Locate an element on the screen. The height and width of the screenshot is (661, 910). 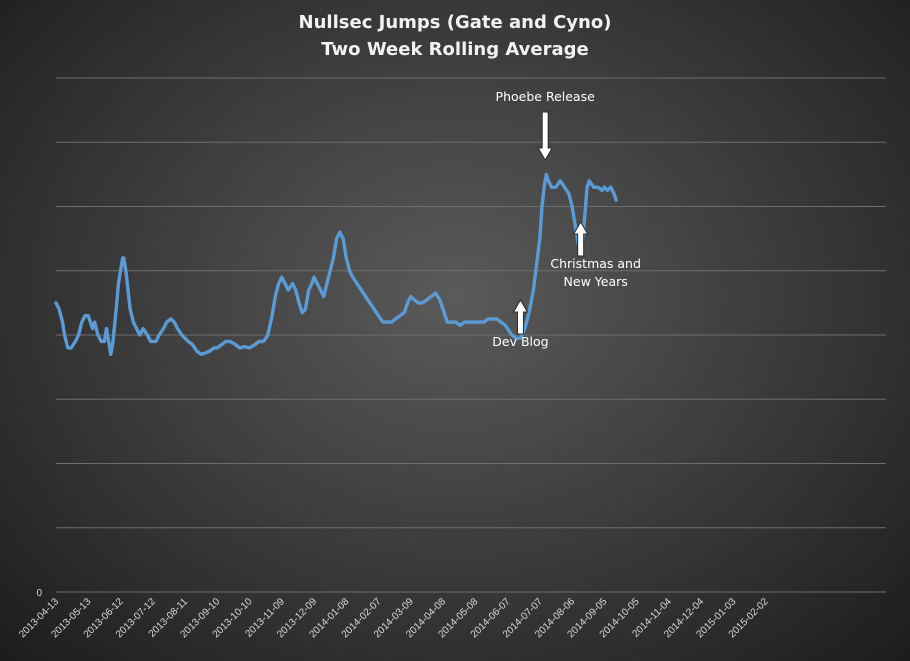
annotation-label: Phoebe Release is located at coordinates (546, 96).